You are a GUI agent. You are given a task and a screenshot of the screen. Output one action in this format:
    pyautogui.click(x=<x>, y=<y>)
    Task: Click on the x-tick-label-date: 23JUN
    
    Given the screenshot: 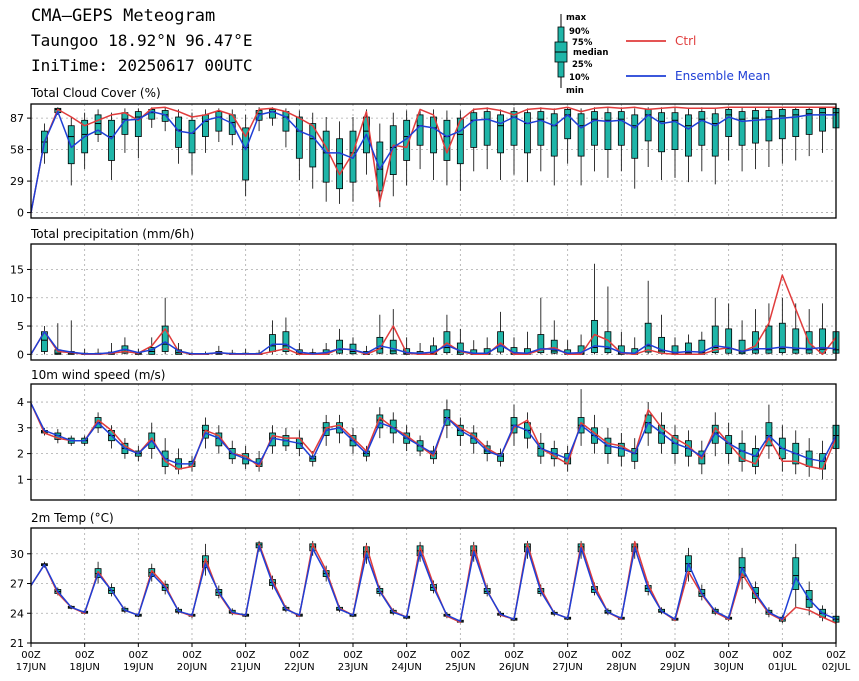 What is the action you would take?
    pyautogui.click(x=353, y=667)
    